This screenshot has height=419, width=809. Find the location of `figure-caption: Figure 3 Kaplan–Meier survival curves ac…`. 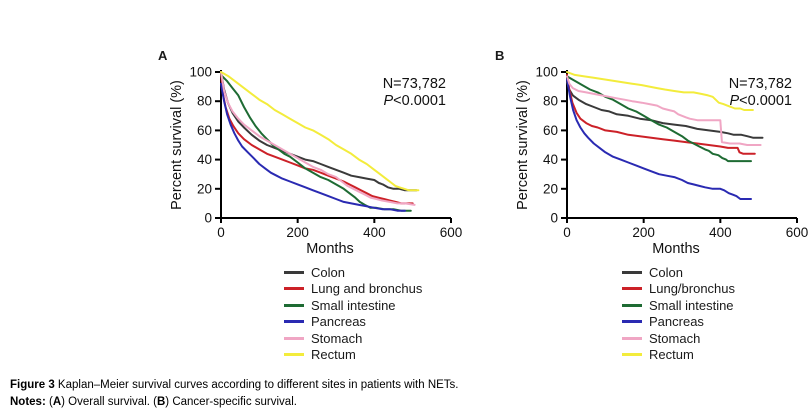

figure-caption: Figure 3 Kaplan–Meier survival curves ac… is located at coordinates (234, 393).